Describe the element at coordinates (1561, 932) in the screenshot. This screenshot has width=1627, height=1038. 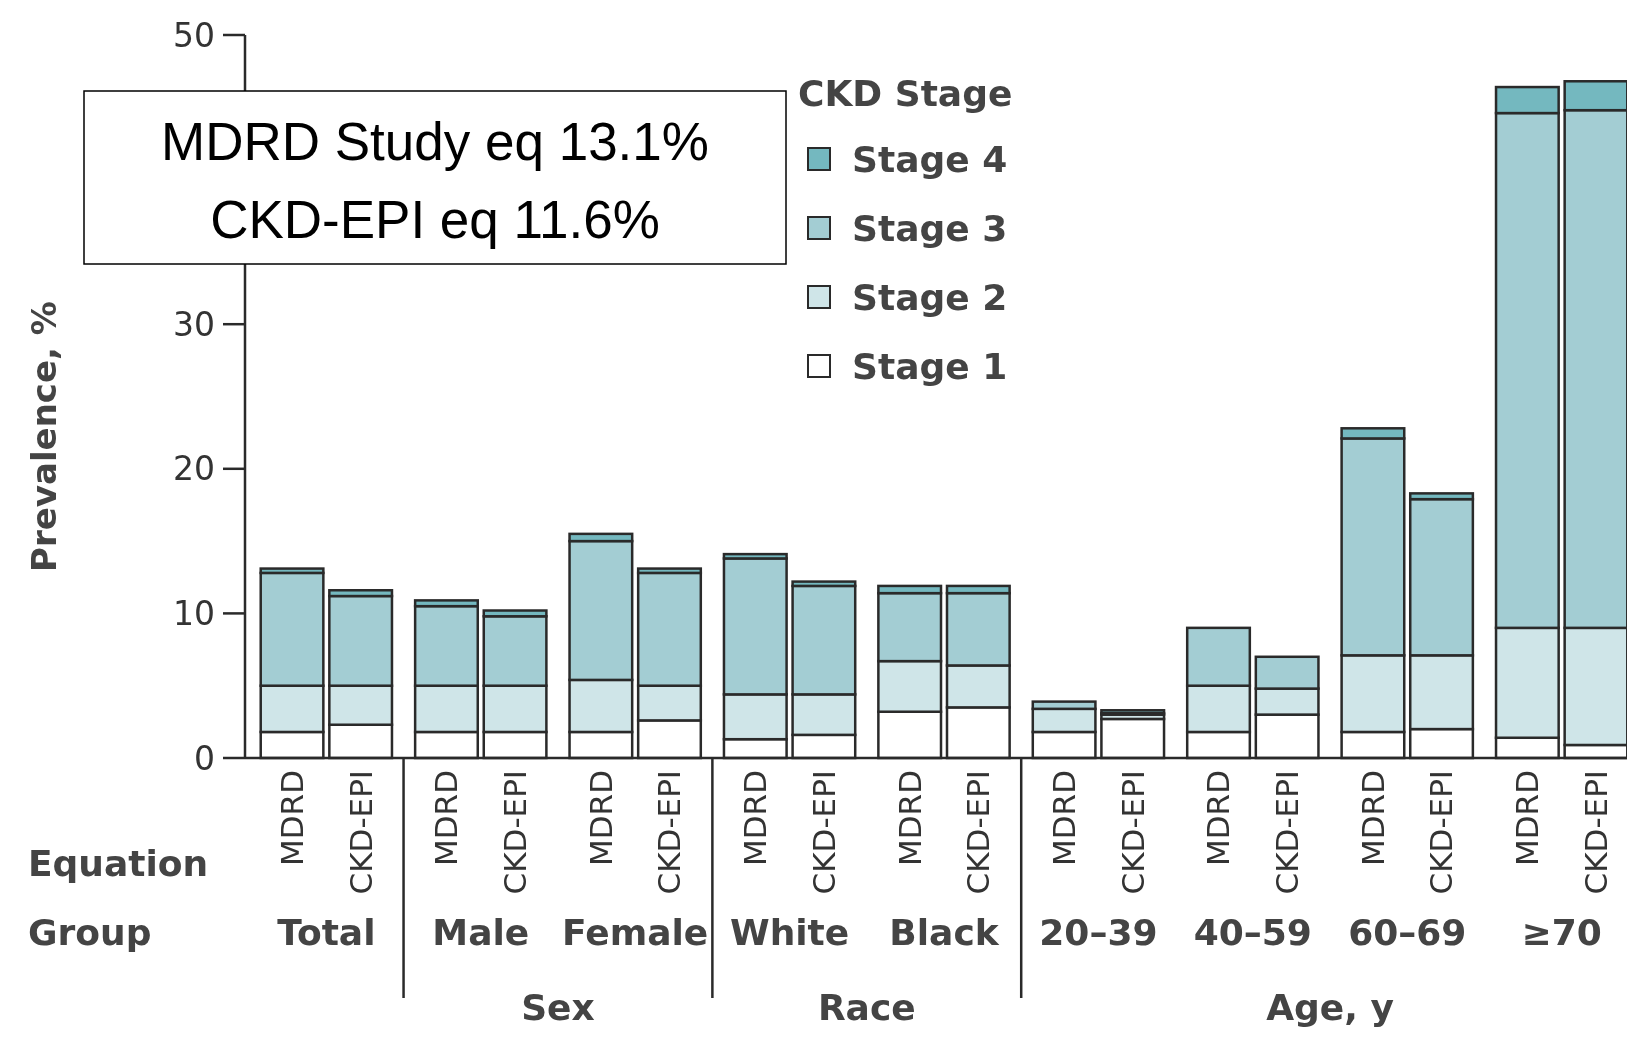
I see `text: ≥70` at that location.